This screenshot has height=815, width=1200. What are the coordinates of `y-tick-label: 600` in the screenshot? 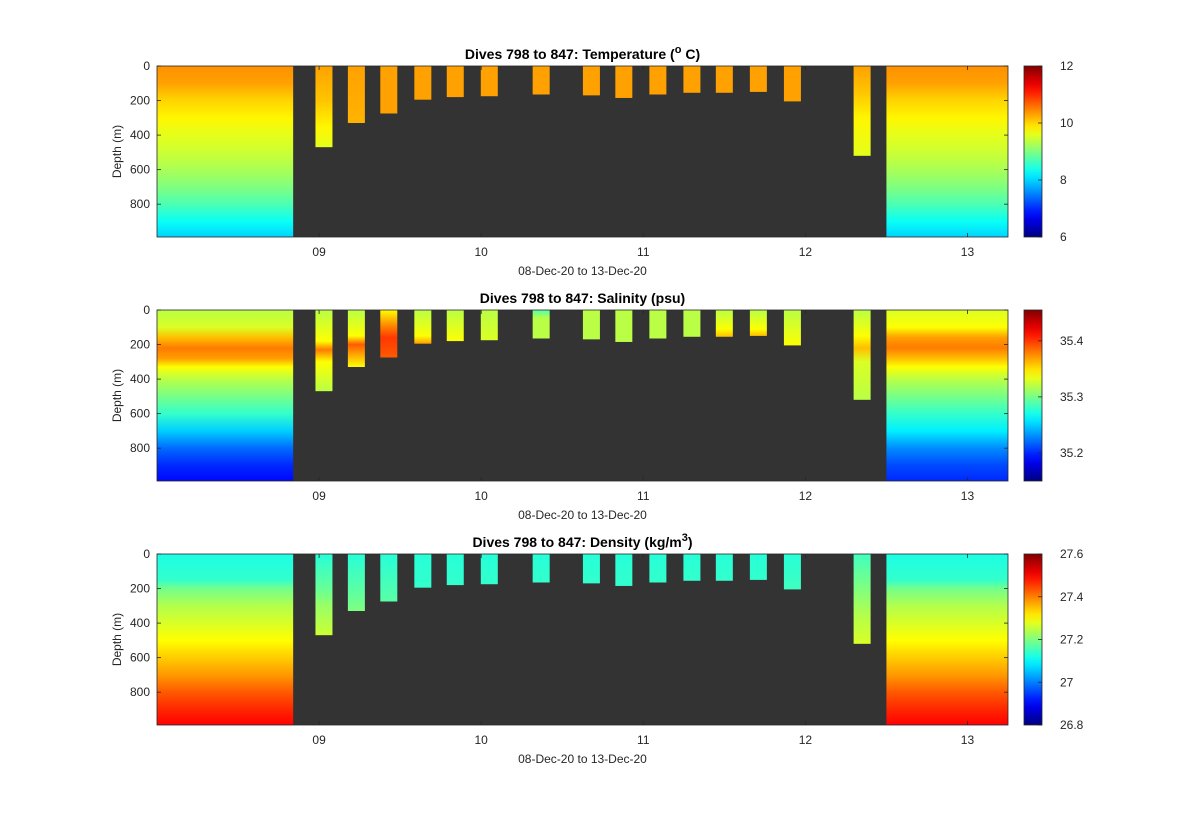 It's located at (140, 658).